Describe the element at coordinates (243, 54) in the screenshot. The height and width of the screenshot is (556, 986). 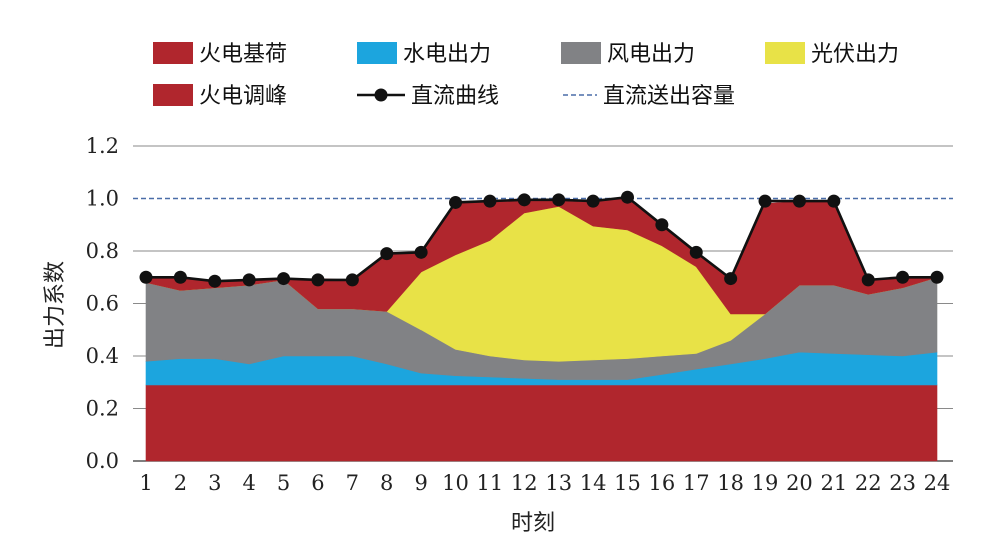
I see `legend-label: 火电基荷` at that location.